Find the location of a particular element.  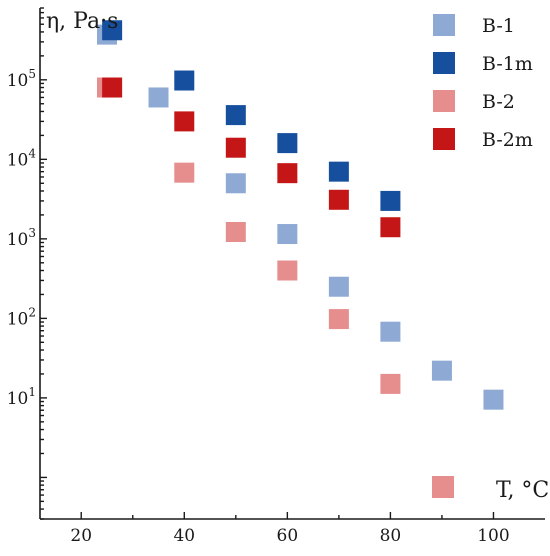

x-axis-ticks: 20 40 60 80 100 is located at coordinates (290, 529).